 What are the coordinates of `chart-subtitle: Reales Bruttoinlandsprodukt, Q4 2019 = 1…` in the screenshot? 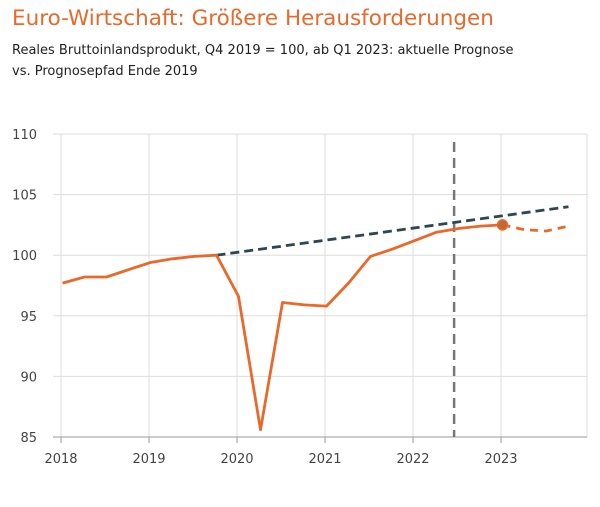 It's located at (263, 61).